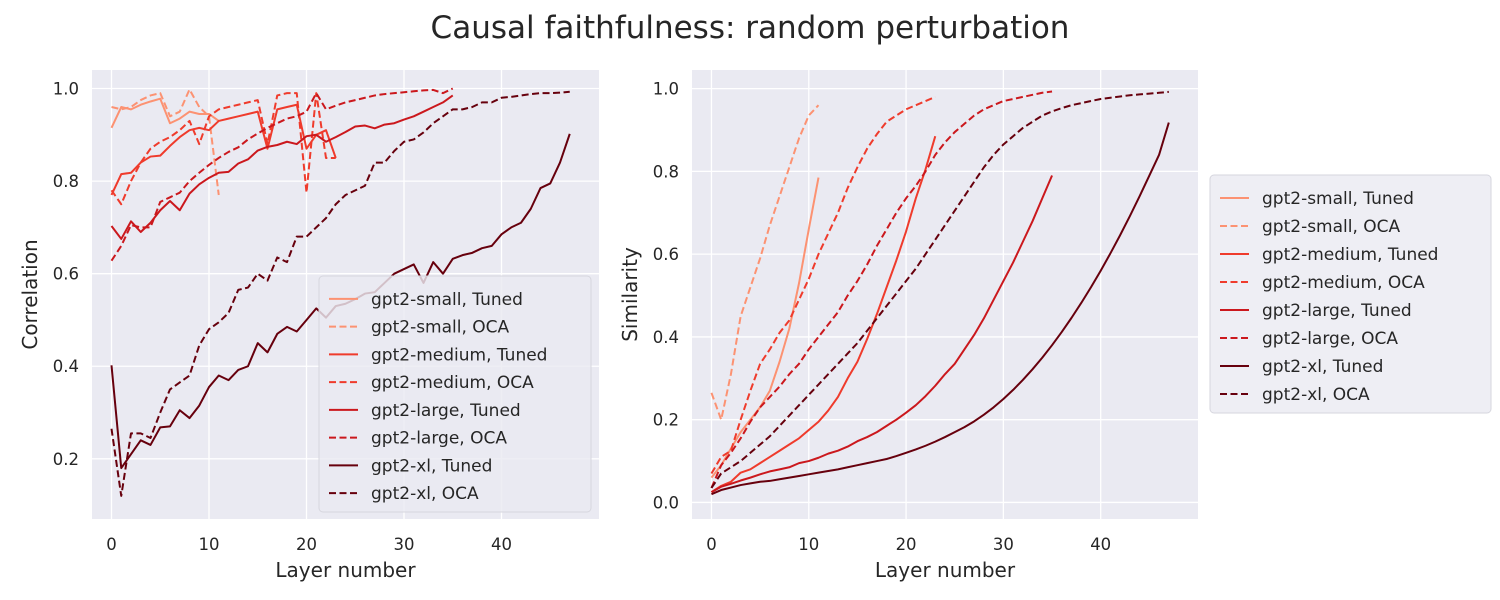  What do you see at coordinates (630, 294) in the screenshot?
I see `y-axis-label: Similarity` at bounding box center [630, 294].